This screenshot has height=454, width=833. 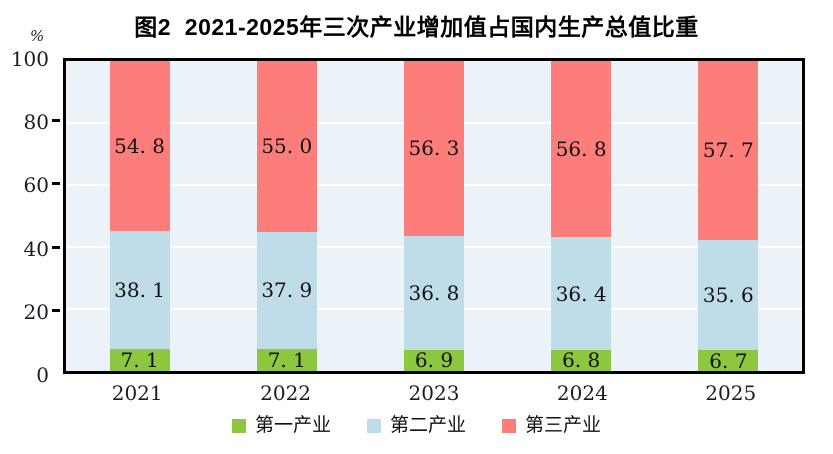 I want to click on y-tick-label-20: 20, so click(x=36, y=311).